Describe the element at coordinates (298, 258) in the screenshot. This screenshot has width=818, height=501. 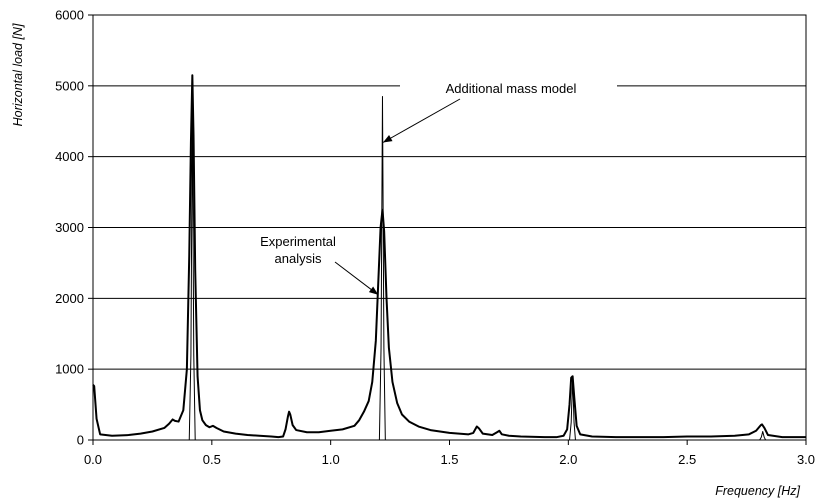
I see `annotation-label: analysis` at that location.